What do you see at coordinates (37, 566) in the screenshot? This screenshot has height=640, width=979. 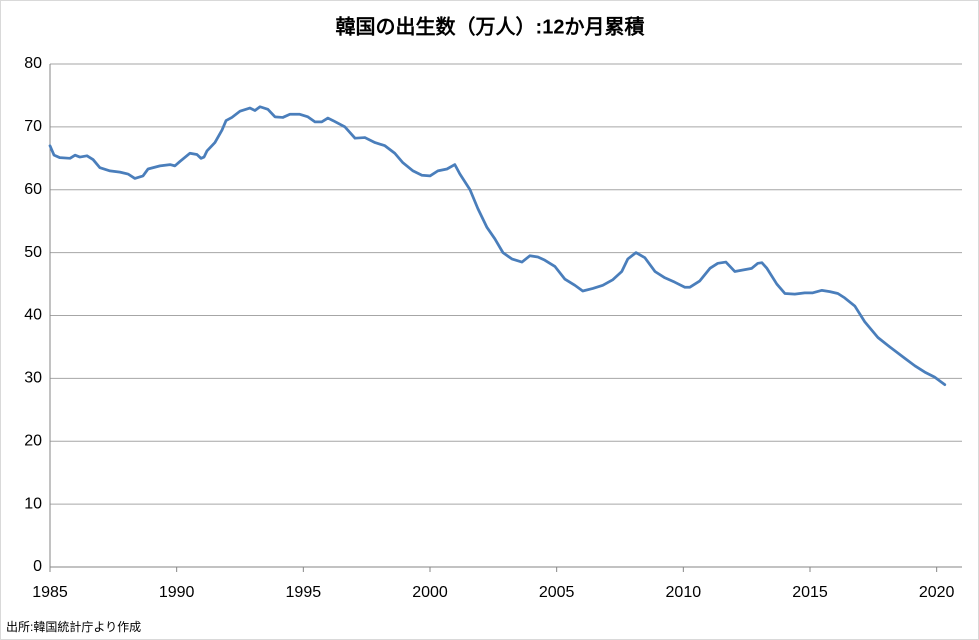 I see `y-tick-label: 0` at bounding box center [37, 566].